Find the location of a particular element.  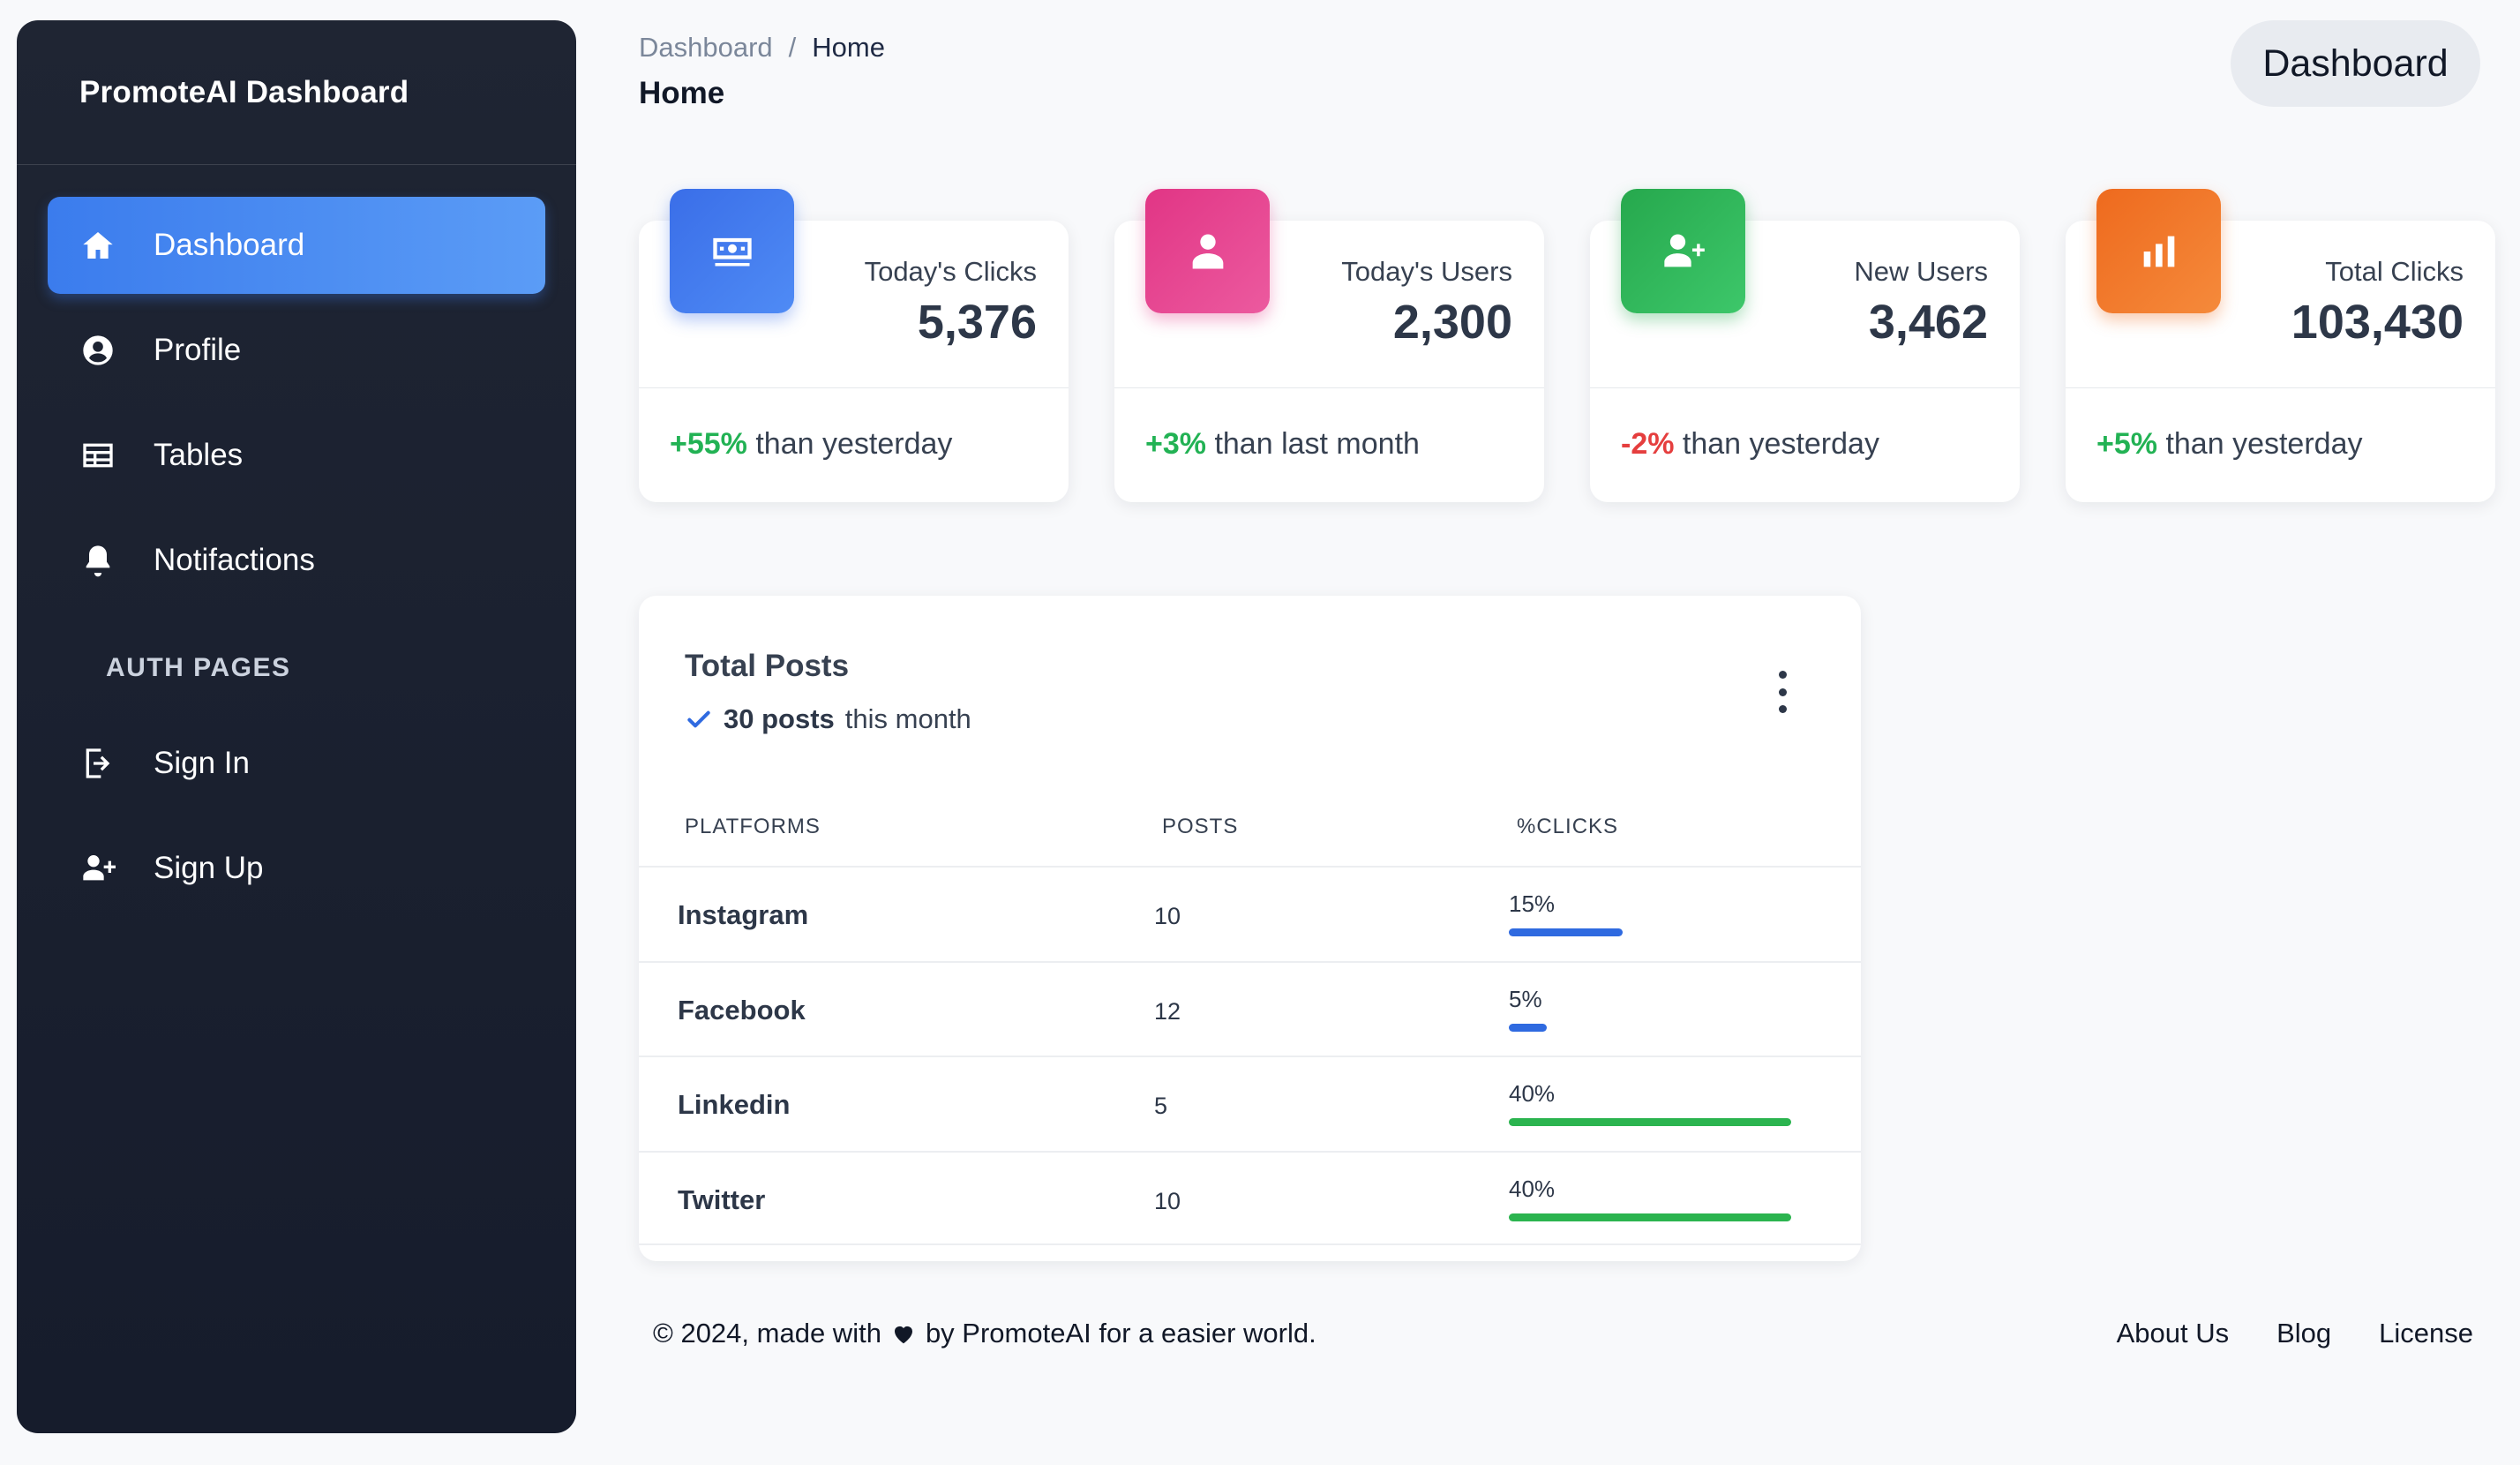

posts-card-title: Total Posts is located at coordinates (767, 666).